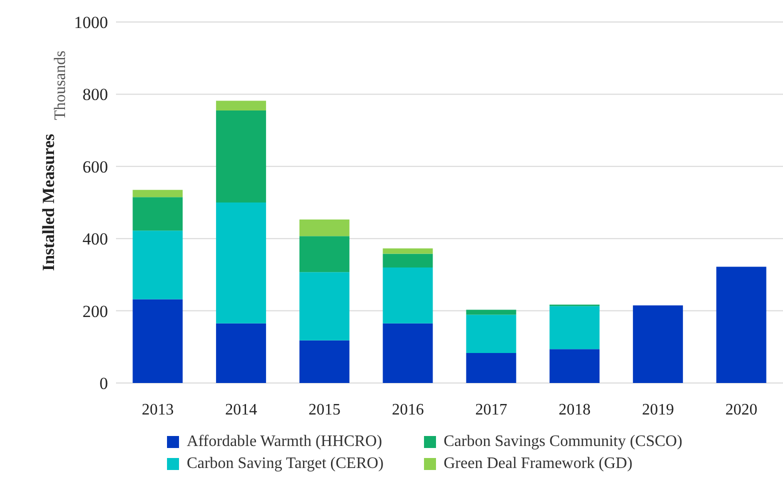  I want to click on y-tick-label: 400, so click(95, 239).